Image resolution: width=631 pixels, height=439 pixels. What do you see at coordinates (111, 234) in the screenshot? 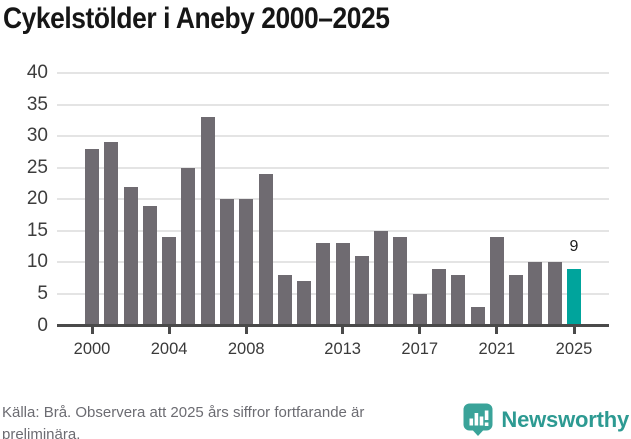
I see `bar-2001` at bounding box center [111, 234].